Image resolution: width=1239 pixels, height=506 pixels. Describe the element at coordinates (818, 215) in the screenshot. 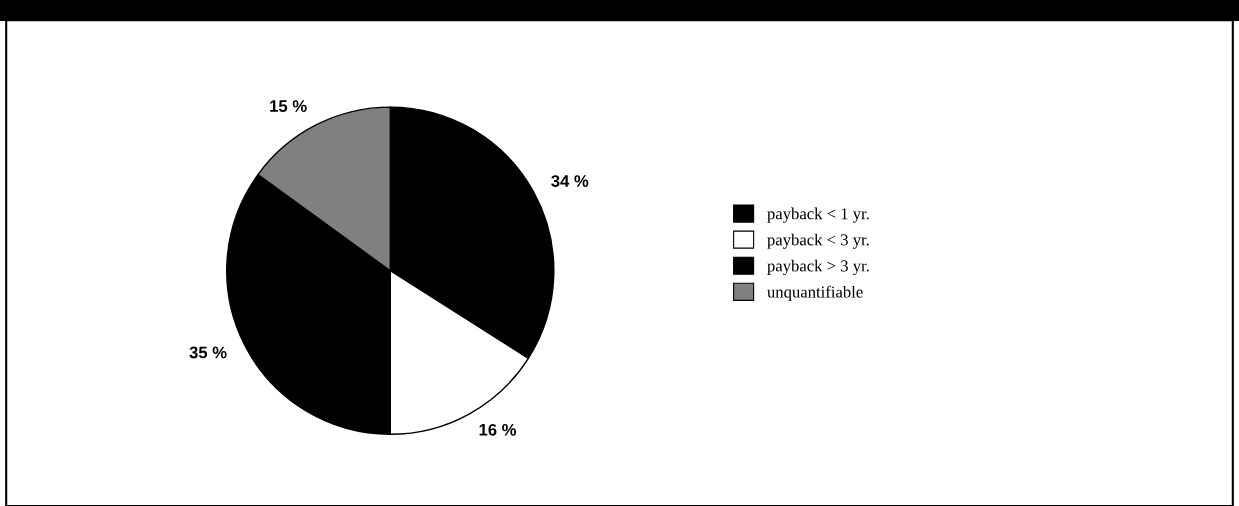

I see `legend-label: payback < 1 yr.` at that location.